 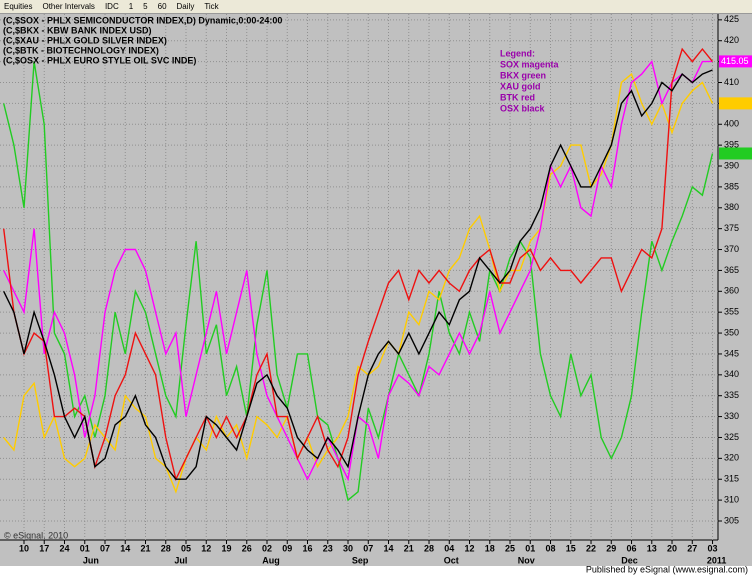 What do you see at coordinates (731, 291) in the screenshot?
I see `y-tick-label: 360` at bounding box center [731, 291].